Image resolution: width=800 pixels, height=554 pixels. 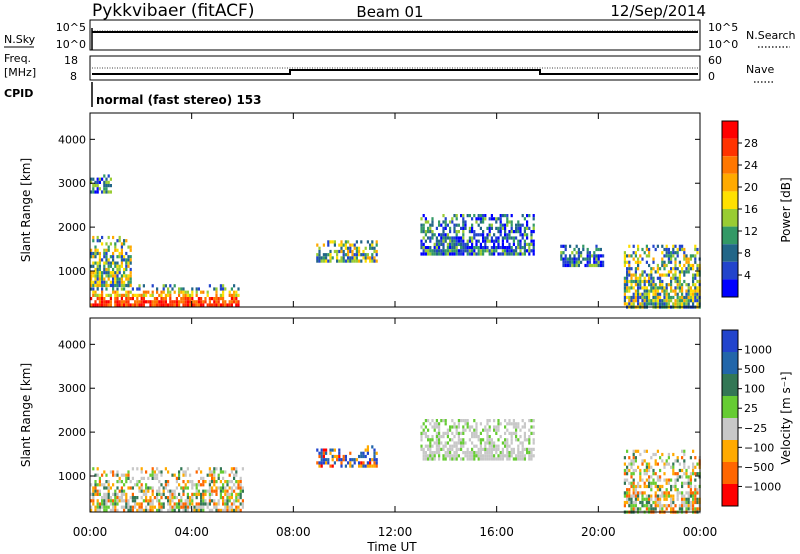 What do you see at coordinates (598, 532) in the screenshot?
I see `x-tick-label: 20:00` at bounding box center [598, 532].